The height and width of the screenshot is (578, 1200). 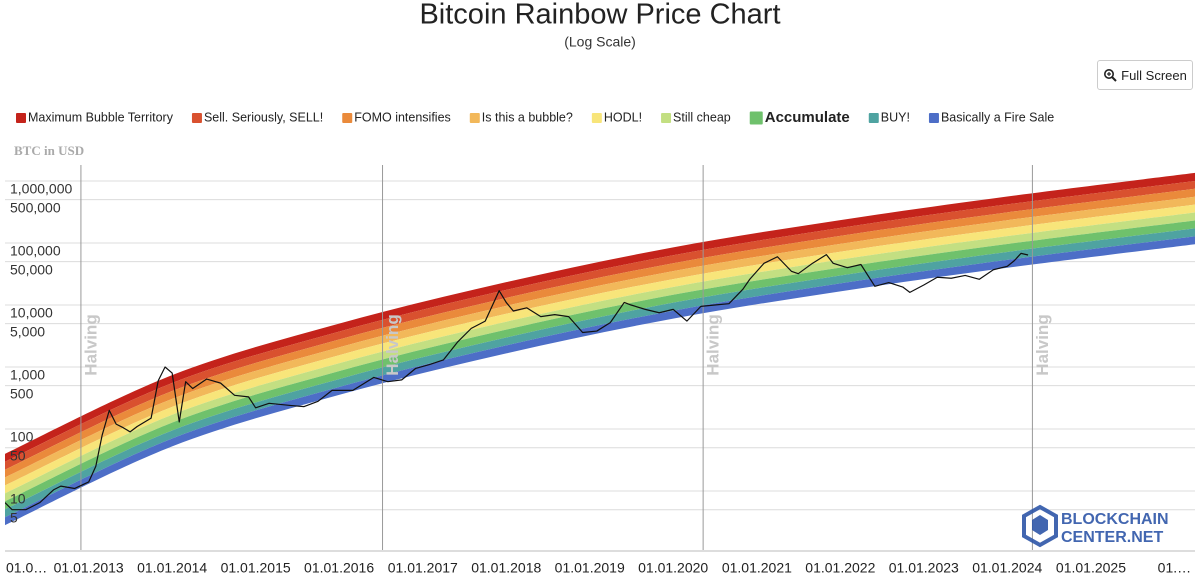 I want to click on x-tick-label: 01.01.2016, so click(x=339, y=568).